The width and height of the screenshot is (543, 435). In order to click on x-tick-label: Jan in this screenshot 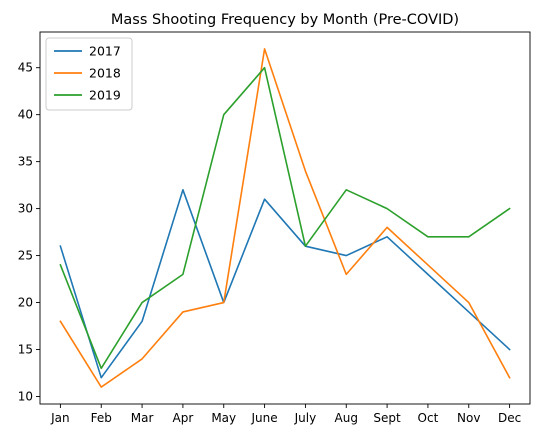, I will do `click(60, 418)`.